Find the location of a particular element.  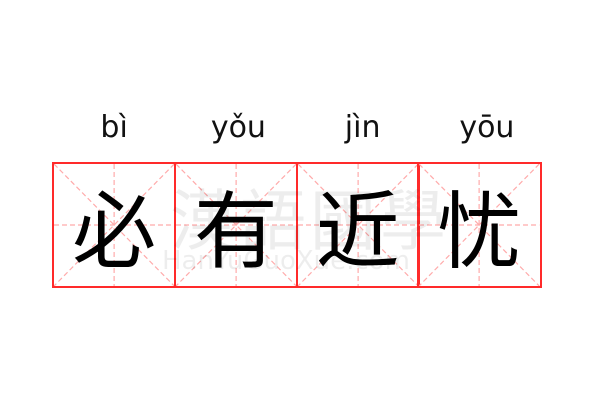

pinyin-2: yǒu is located at coordinates (238, 127).